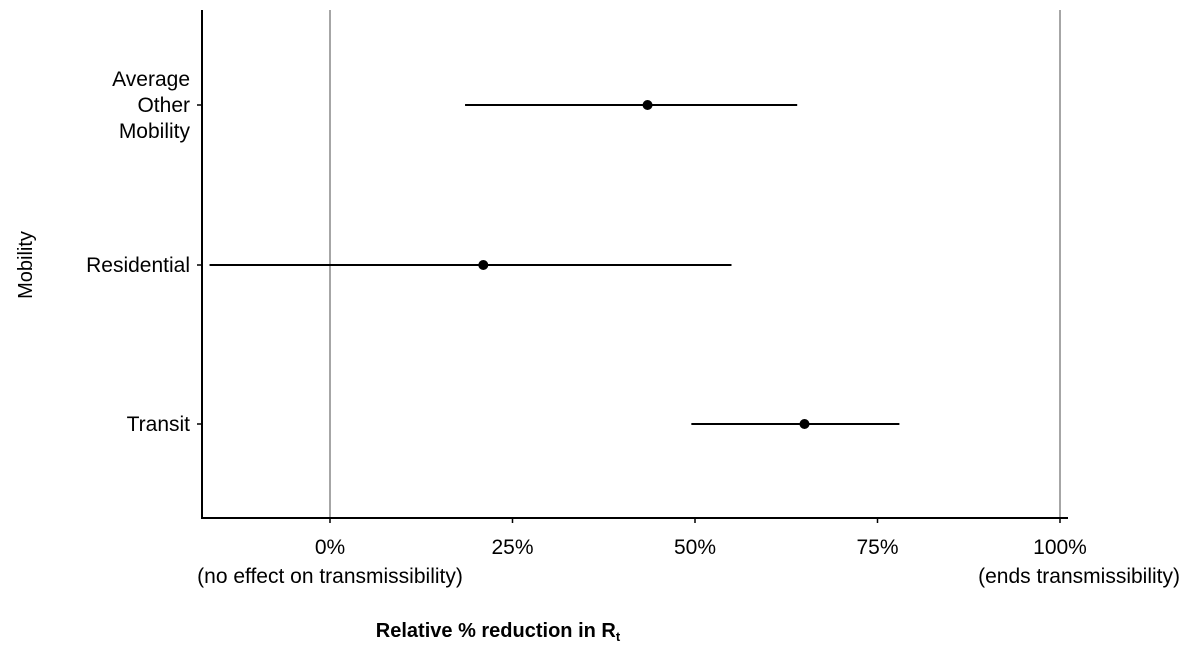 This screenshot has width=1185, height=646. Describe the element at coordinates (155, 131) in the screenshot. I see `y-tick-label-line: Mobility` at that location.